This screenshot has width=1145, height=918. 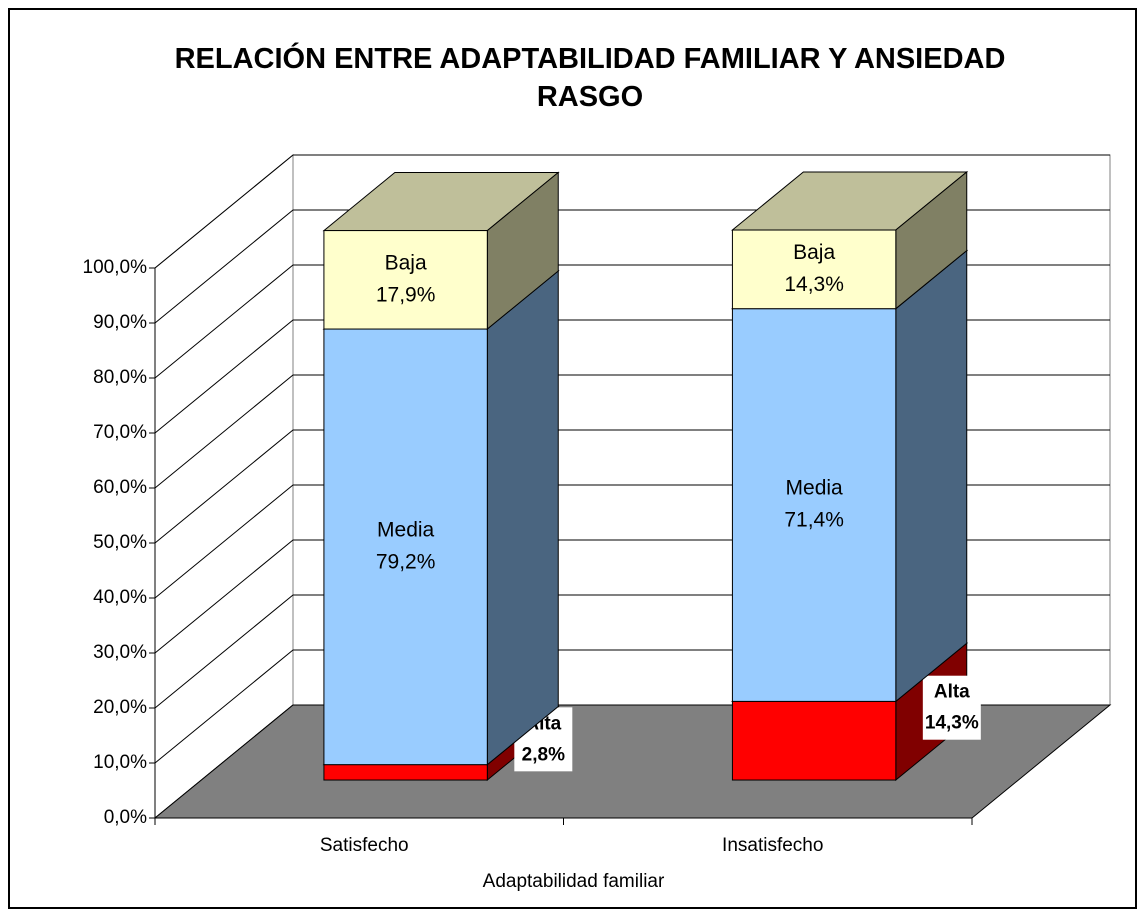 What do you see at coordinates (120, 487) in the screenshot?
I see `y-tick-label: 60,0%` at bounding box center [120, 487].